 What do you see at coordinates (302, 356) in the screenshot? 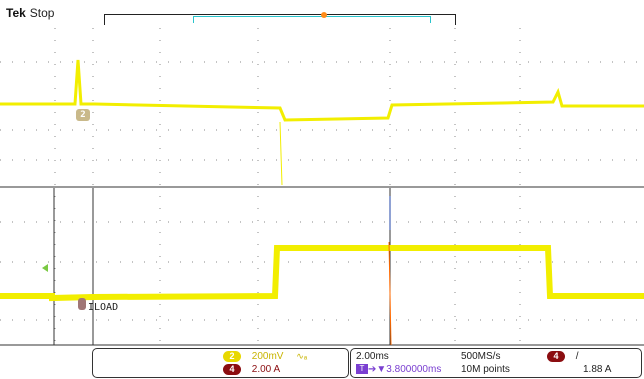
I see `ac-bandwidth-icon: ∿ₐ` at bounding box center [302, 356].